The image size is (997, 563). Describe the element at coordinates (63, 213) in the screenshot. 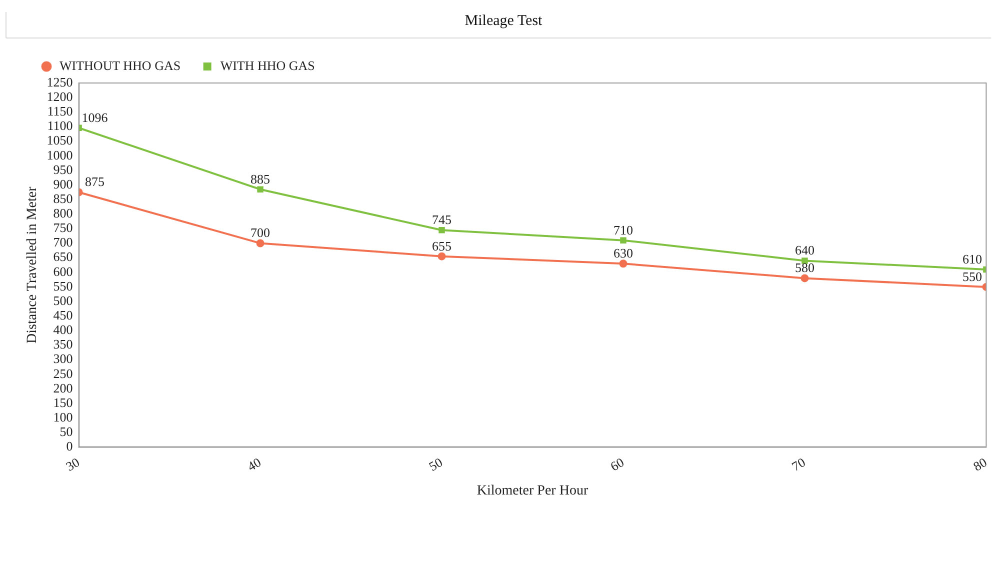

I see `y-tick-label: 800` at that location.